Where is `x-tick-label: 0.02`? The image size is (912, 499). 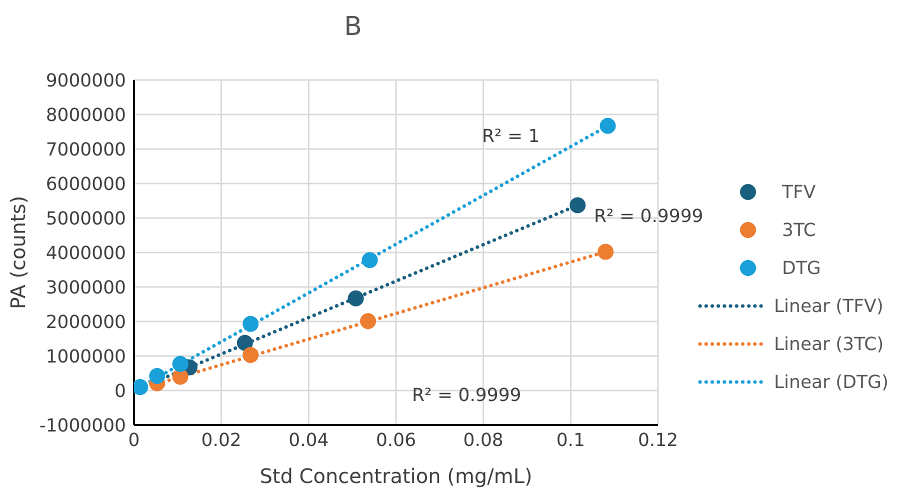 x-tick-label: 0.02 is located at coordinates (221, 440).